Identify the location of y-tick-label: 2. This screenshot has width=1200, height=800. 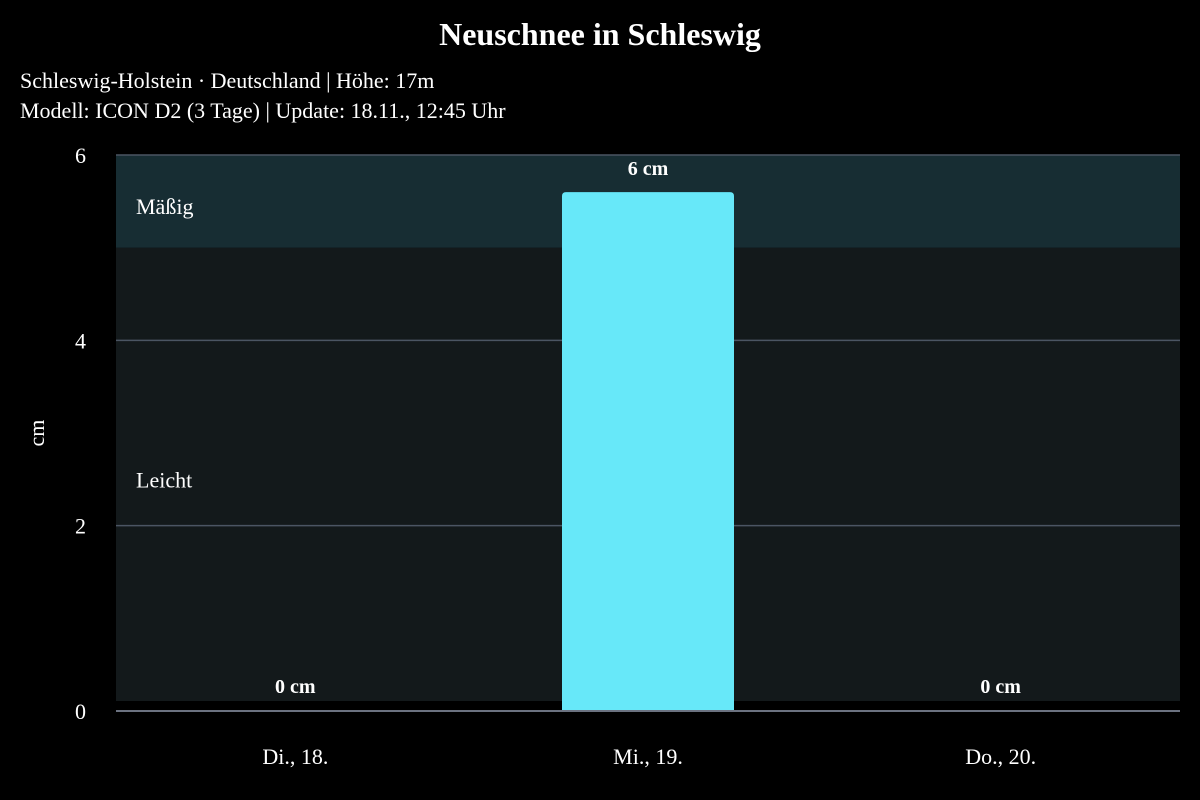
(80, 526).